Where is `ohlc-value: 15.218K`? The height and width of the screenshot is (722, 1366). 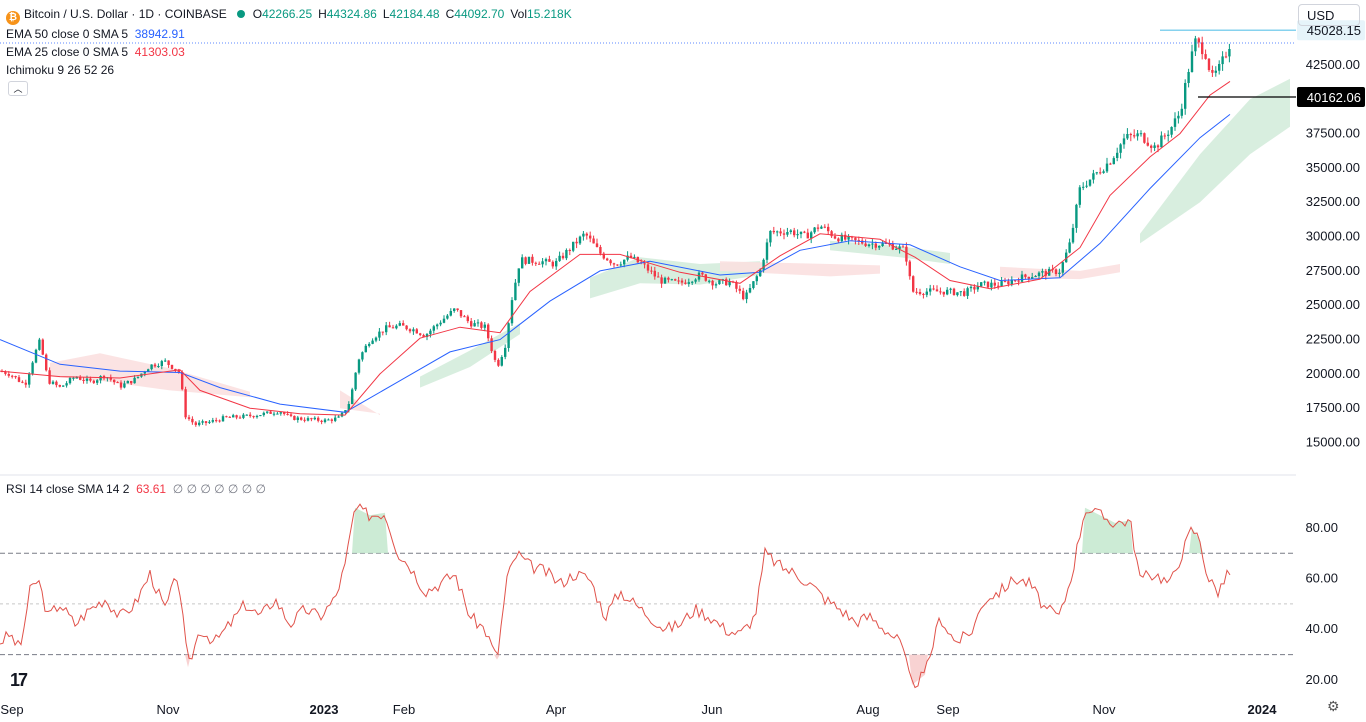 ohlc-value: 15.218K is located at coordinates (549, 14).